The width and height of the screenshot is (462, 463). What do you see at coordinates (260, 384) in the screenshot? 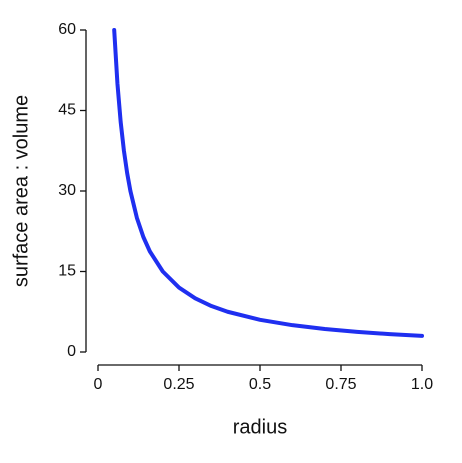
I see `x-tick-label: 0.5` at bounding box center [260, 384].